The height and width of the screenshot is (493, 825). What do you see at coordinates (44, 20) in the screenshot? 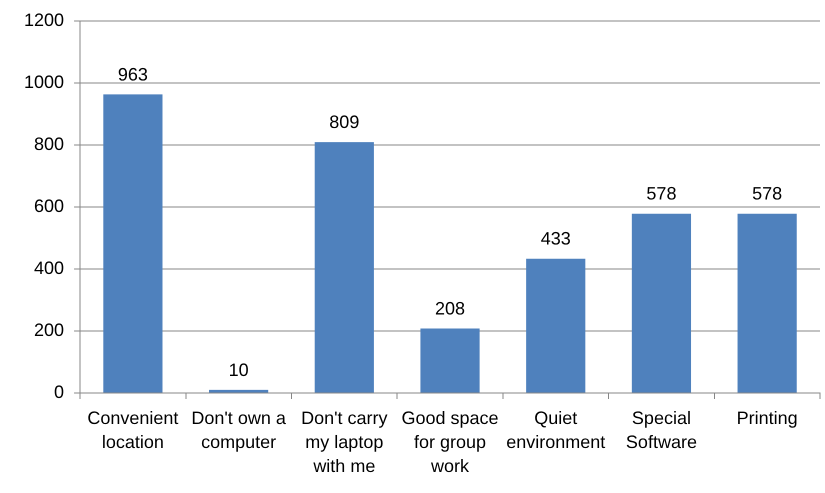
I see `y-tick-label: 1200` at bounding box center [44, 20].